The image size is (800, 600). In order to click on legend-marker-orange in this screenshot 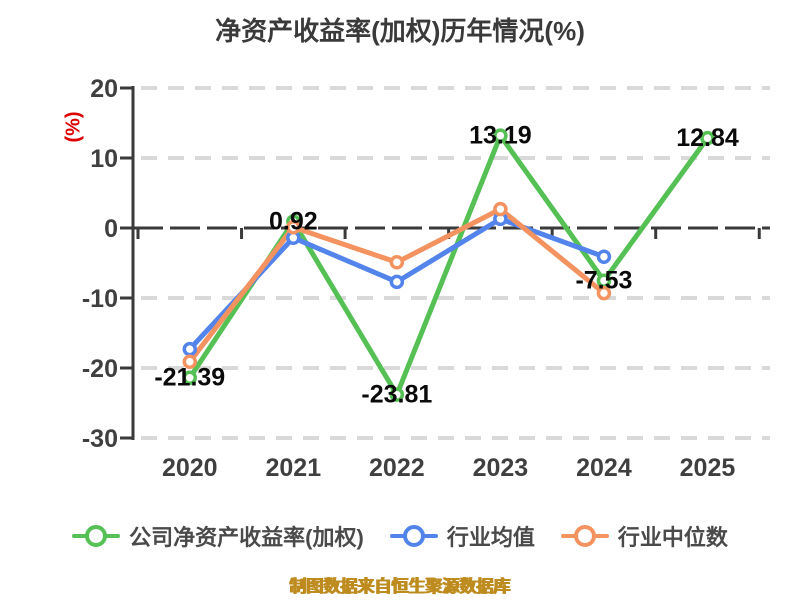, I will do `click(584, 536)`.